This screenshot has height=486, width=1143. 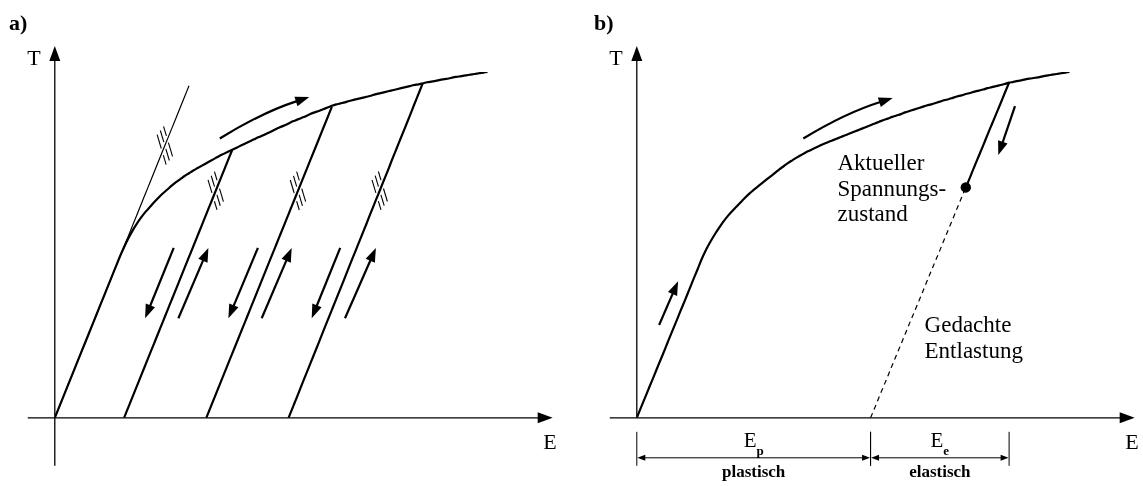 I want to click on annotation: Aktueller Spannungs- zustand, so click(x=892, y=188).